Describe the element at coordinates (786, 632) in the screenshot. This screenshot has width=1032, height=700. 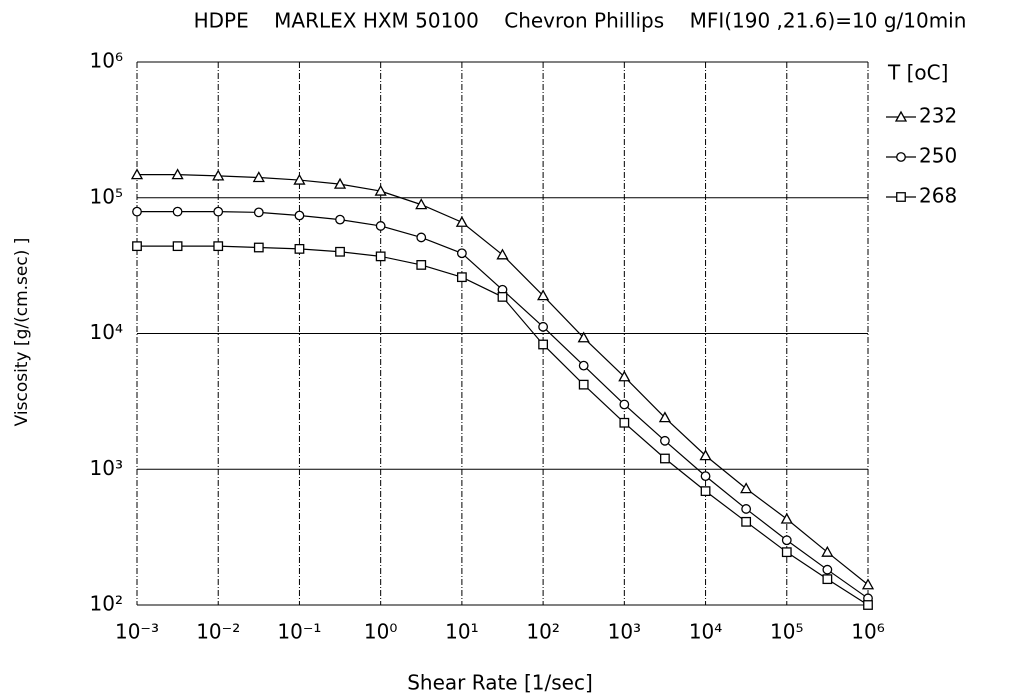
I see `x-tick-label: 10⁵` at that location.